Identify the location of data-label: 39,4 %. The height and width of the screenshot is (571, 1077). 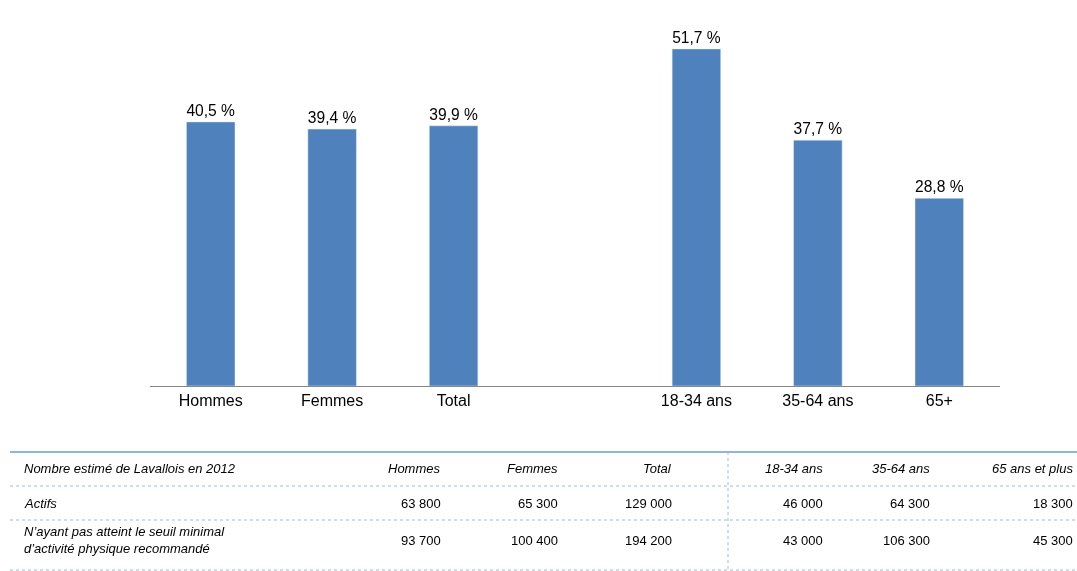
(332, 118).